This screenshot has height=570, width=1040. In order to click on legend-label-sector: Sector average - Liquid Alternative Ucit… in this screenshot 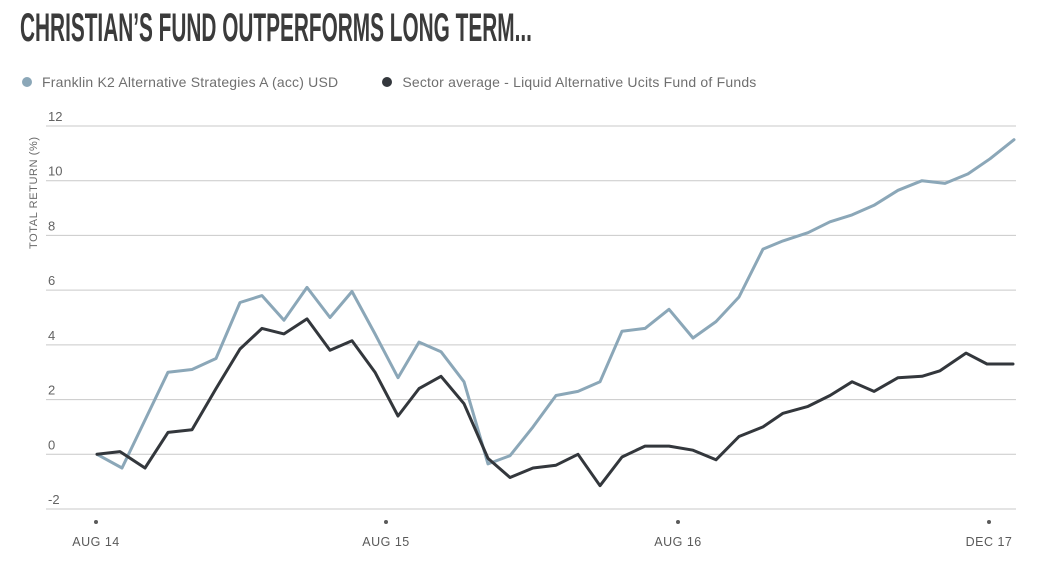, I will do `click(579, 82)`.